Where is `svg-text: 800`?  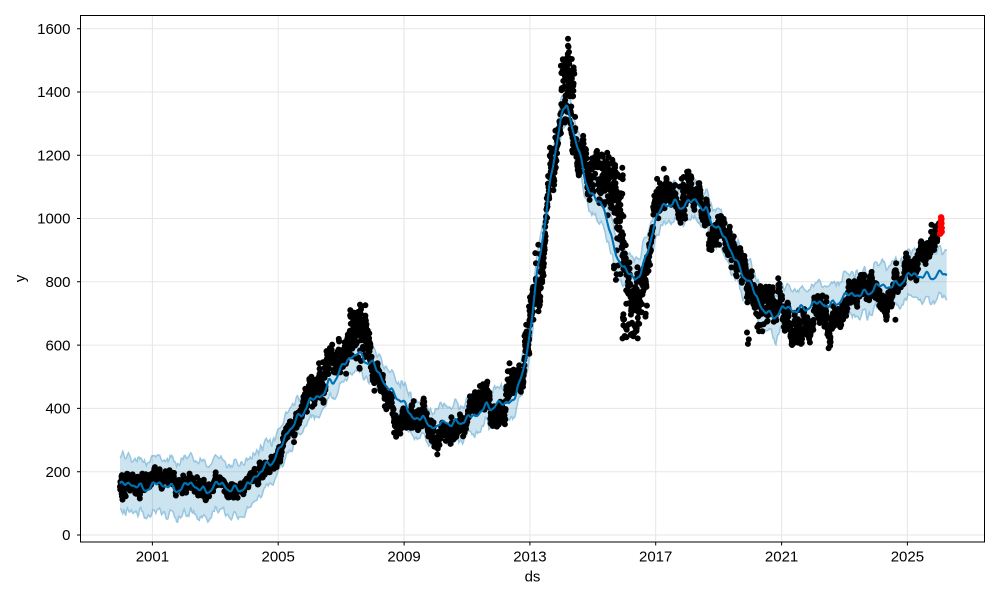
svg-text: 800 is located at coordinates (57, 282).